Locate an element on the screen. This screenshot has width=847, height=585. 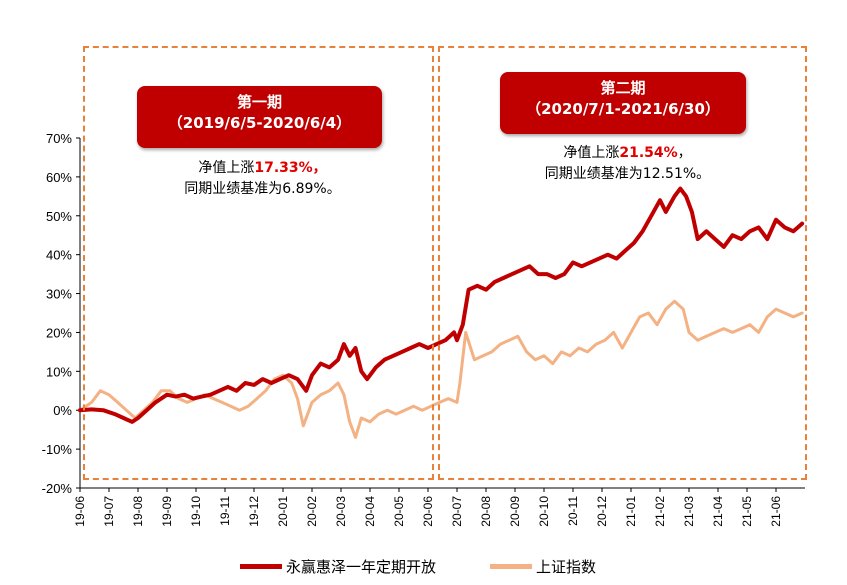
y-tick-label: 10% is located at coordinates (59, 371).